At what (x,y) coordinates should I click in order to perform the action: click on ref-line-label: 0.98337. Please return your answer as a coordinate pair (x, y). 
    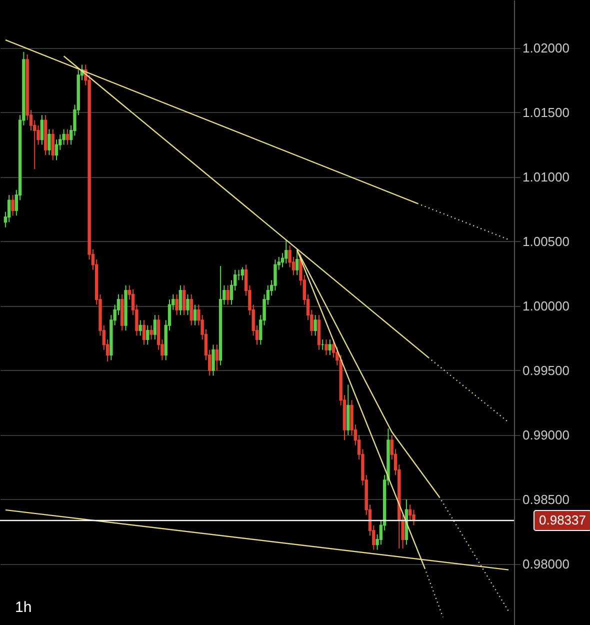
    Looking at the image, I should click on (562, 520).